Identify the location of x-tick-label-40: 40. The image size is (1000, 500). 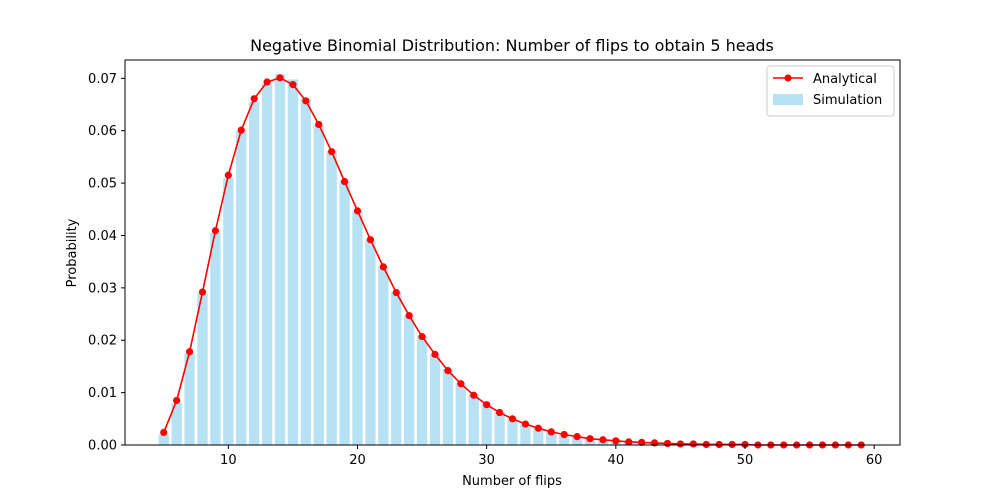
(616, 460).